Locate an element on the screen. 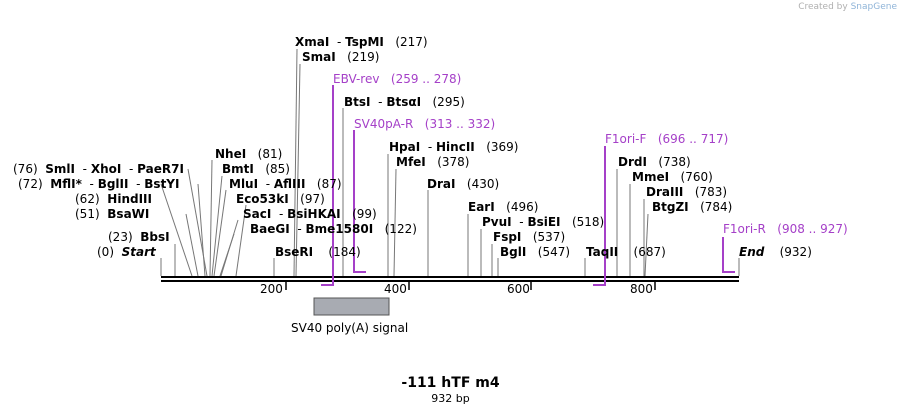  site-bmti: BmtI (85) is located at coordinates (256, 169).